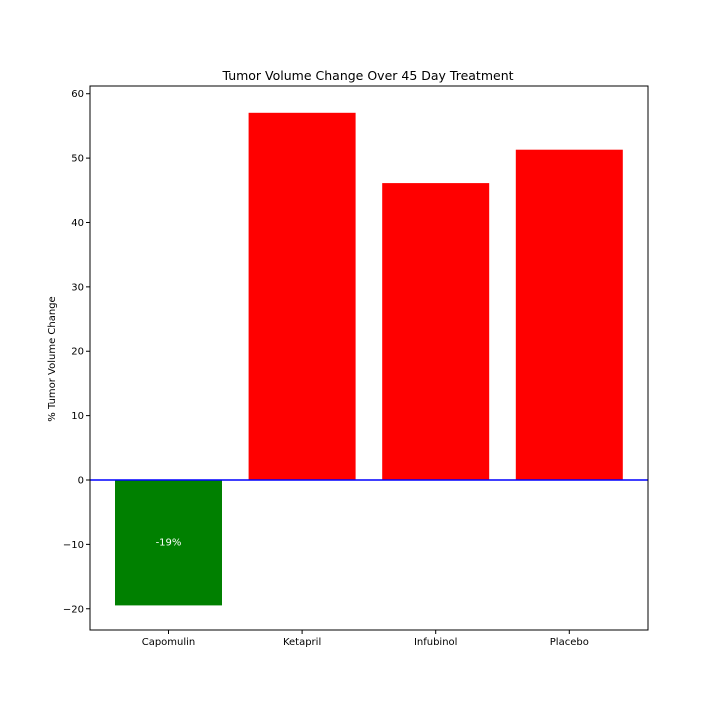  I want to click on x-tick-label-infubinol: Infubinol, so click(436, 642).